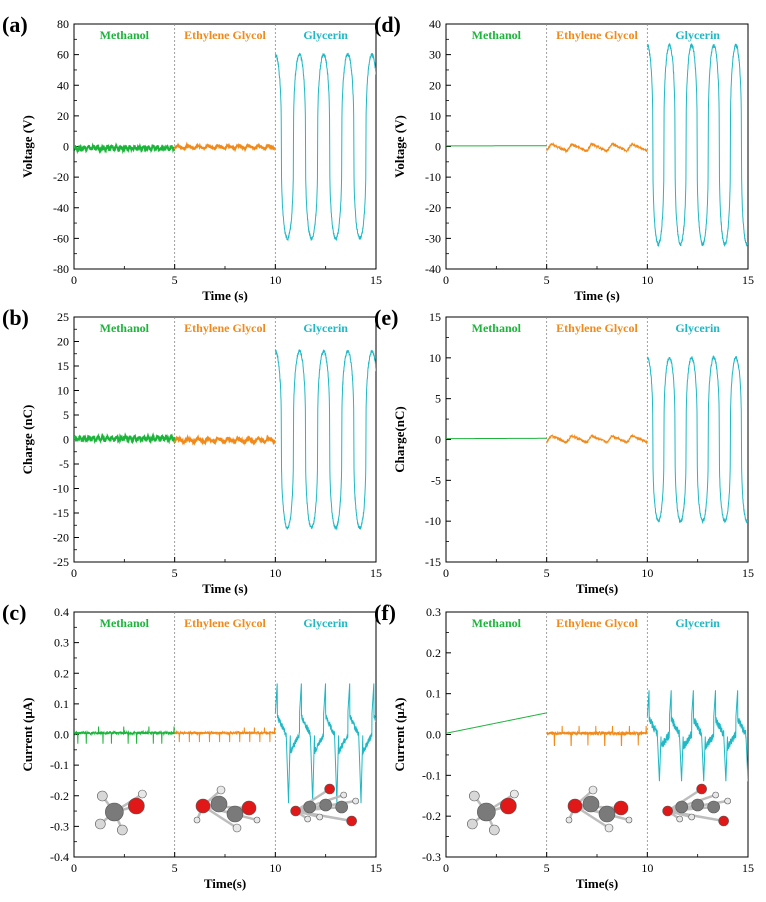 The height and width of the screenshot is (902, 766). I want to click on bond, so click(312, 800).